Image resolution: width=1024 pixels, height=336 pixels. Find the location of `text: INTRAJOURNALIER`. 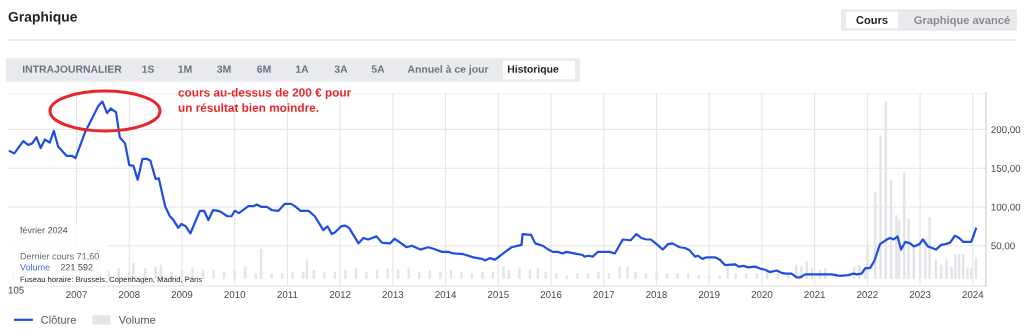

text: INTRAJOURNALIER is located at coordinates (72, 69).